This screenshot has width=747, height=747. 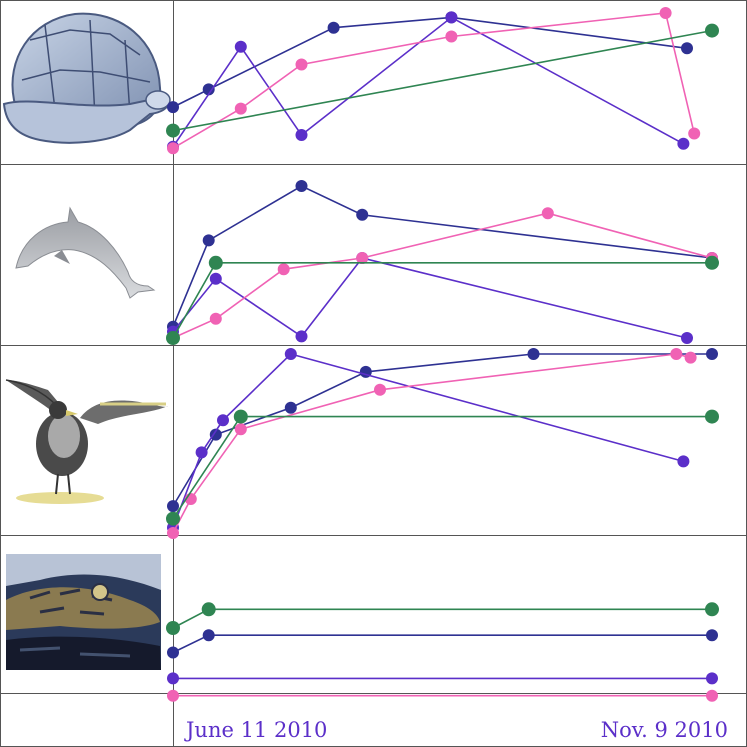 I want to click on x-tick-label-start: June 11 2010, so click(x=255, y=730).